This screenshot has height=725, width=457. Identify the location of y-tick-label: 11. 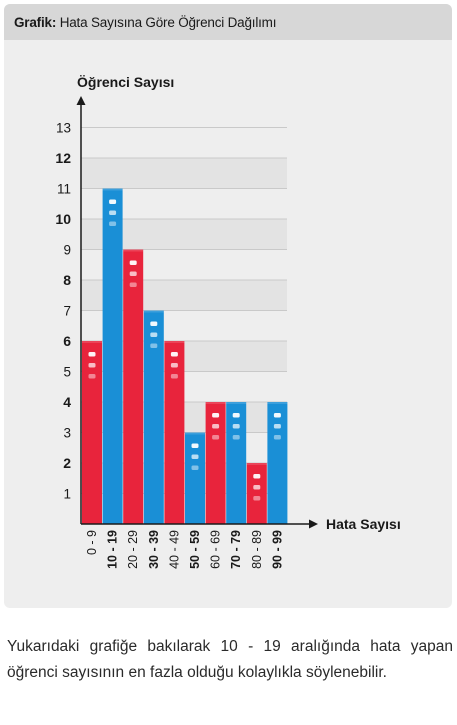
(64, 189).